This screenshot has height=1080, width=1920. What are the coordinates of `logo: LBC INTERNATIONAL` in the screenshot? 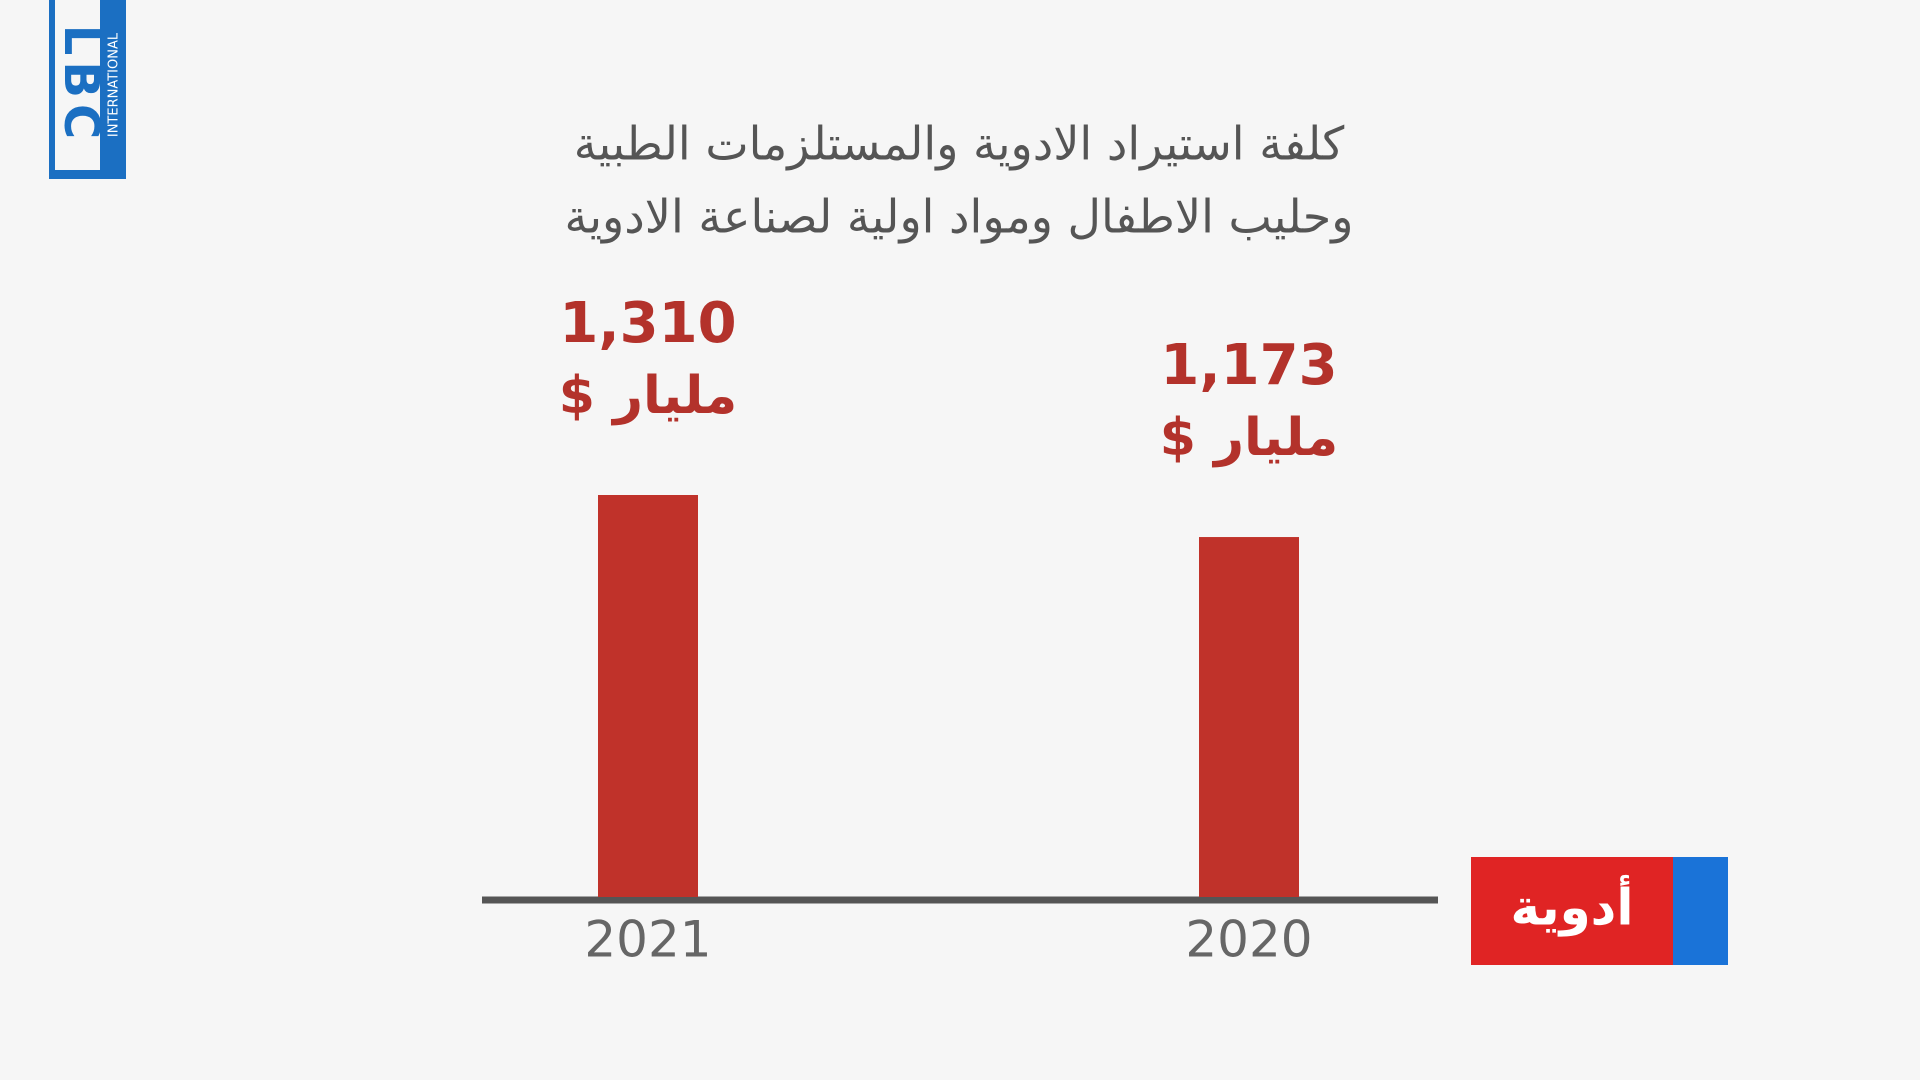 It's located at (87, 89).